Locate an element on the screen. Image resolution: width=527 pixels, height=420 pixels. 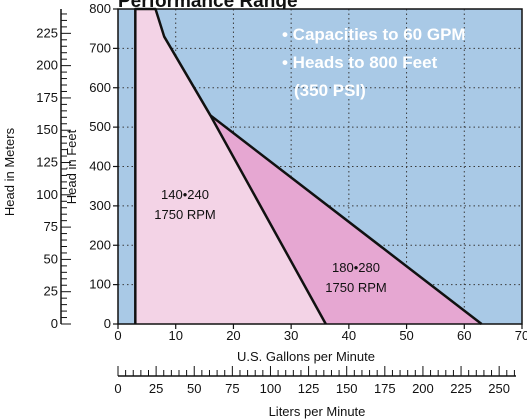
x-tick-label: 70 is located at coordinates (521, 335).